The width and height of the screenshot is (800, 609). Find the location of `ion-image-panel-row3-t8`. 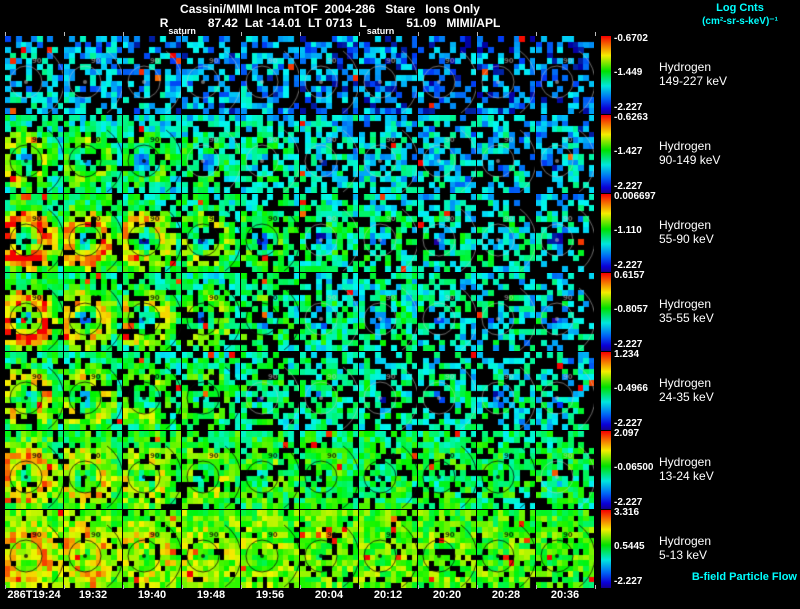

ion-image-panel-row3-t8 is located at coordinates (506, 312).